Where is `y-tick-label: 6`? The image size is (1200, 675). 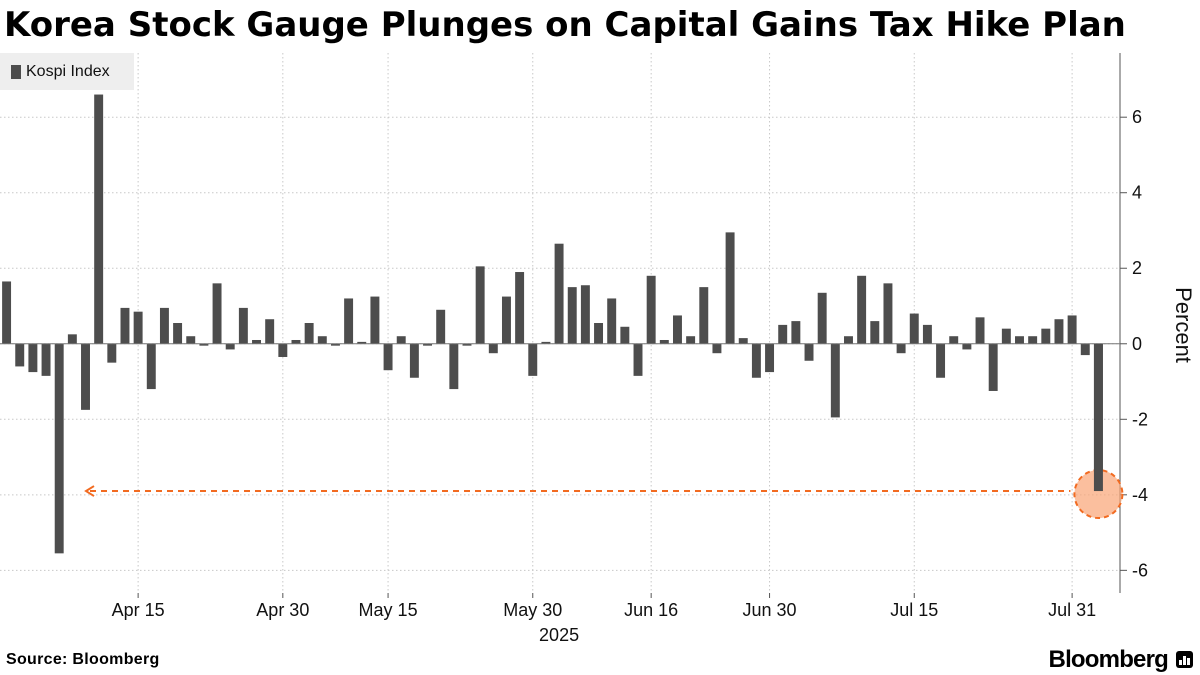 y-tick-label: 6 is located at coordinates (1137, 117).